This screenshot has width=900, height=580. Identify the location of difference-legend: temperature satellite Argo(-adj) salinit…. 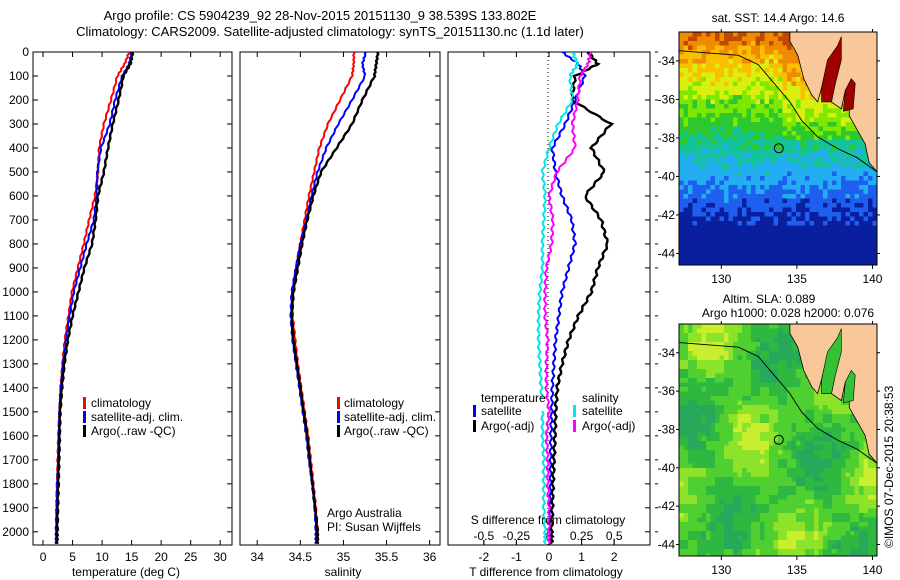
(554, 412).